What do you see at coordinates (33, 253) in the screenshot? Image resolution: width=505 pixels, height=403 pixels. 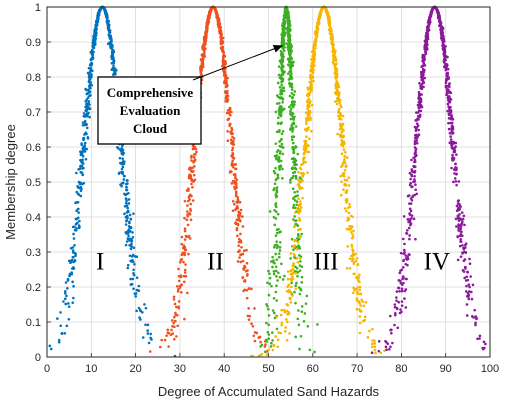 I see `y-tick-label: 0.3` at bounding box center [33, 253].